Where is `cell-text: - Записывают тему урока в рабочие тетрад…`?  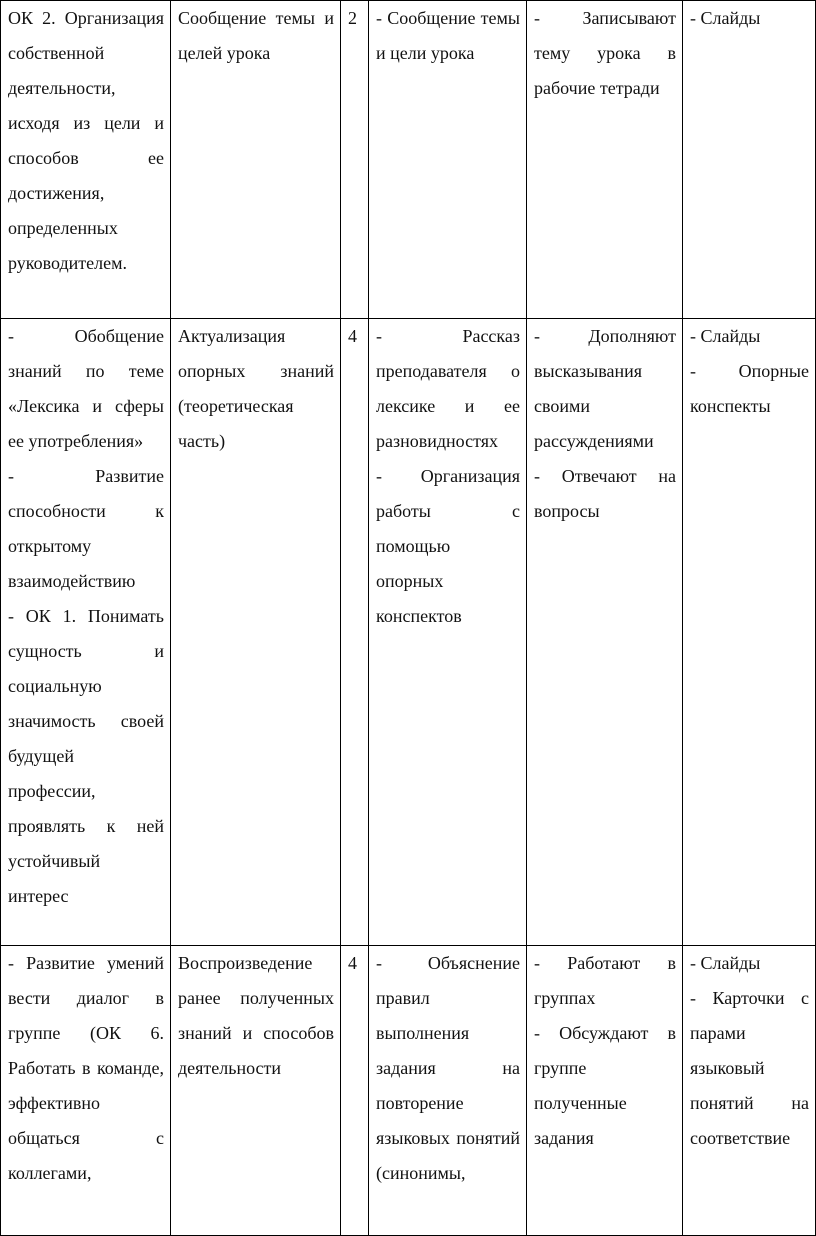
cell-text: - Записывают тему урока в рабочие тетрад… is located at coordinates (605, 53).